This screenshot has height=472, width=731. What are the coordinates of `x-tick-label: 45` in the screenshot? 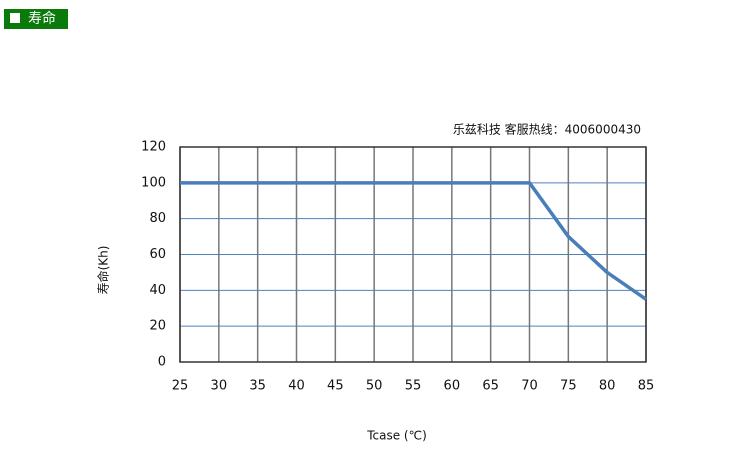 It's located at (335, 386).